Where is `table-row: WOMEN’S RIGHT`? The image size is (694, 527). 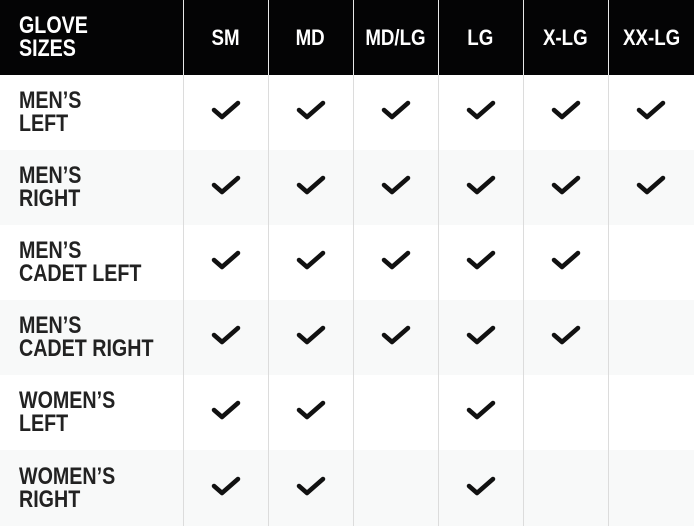
table-row: WOMEN’S RIGHT is located at coordinates (347, 488).